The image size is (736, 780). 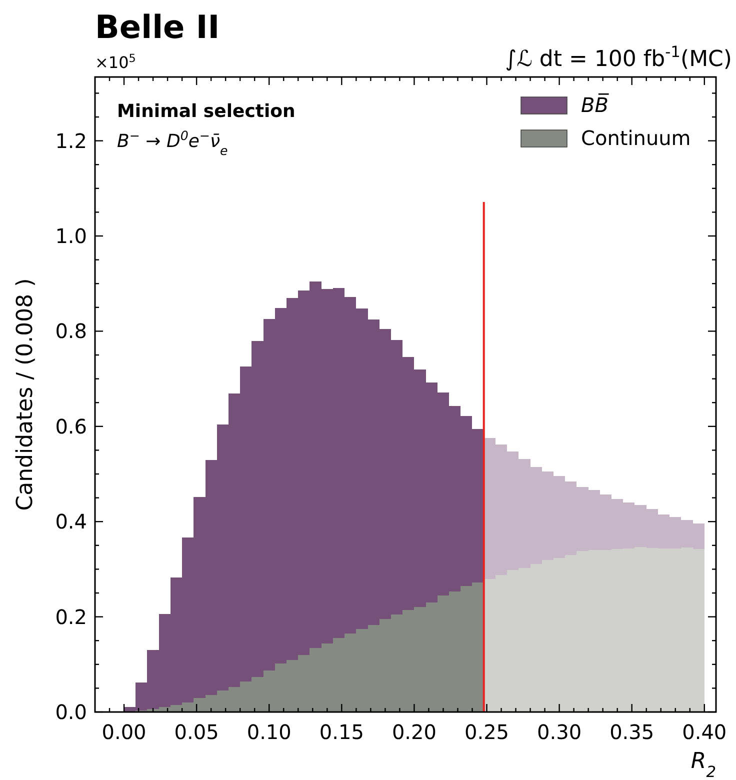 What do you see at coordinates (636, 138) in the screenshot?
I see `legend-label: Continuum` at bounding box center [636, 138].